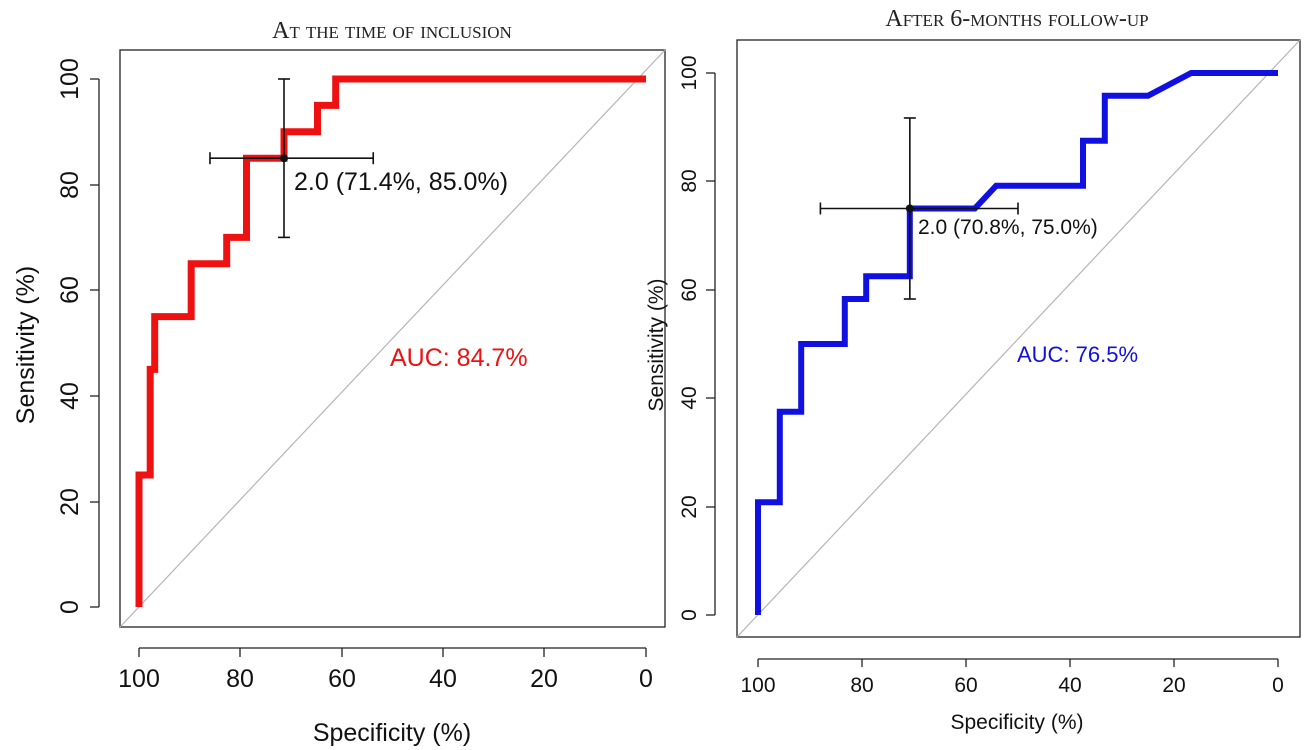 This screenshot has height=750, width=1311. What do you see at coordinates (1077, 354) in the screenshot?
I see `auc-label: AUC: 76.5%` at bounding box center [1077, 354].